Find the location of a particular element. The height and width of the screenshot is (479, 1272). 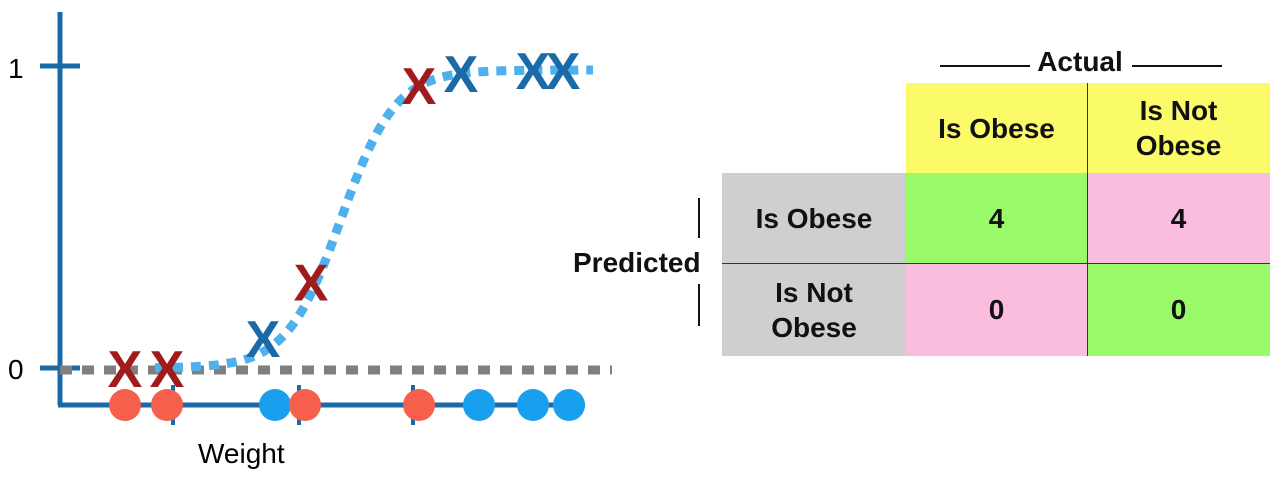

col-header-is-obese: Is Obese is located at coordinates (996, 128).